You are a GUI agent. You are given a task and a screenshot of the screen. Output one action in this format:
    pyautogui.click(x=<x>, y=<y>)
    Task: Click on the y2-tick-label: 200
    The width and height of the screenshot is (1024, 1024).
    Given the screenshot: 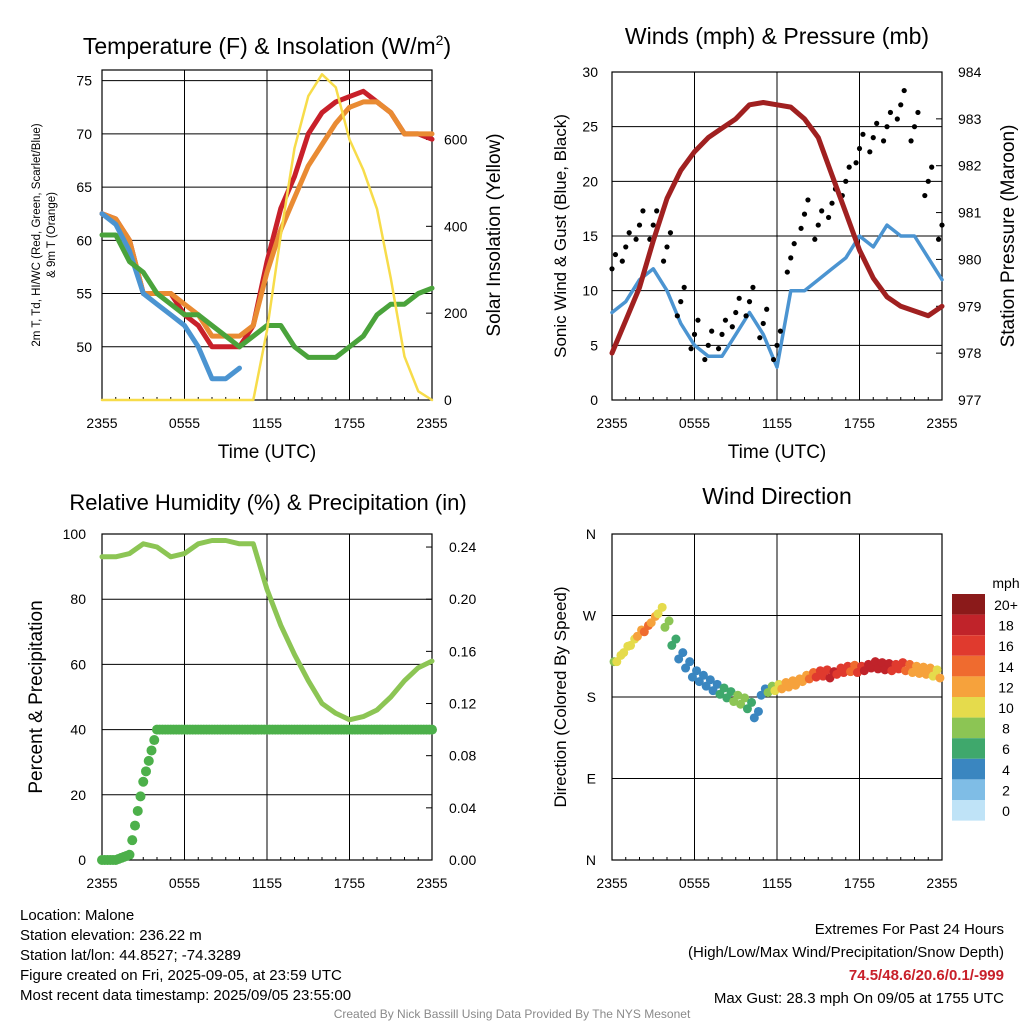 What is the action you would take?
    pyautogui.click(x=456, y=313)
    